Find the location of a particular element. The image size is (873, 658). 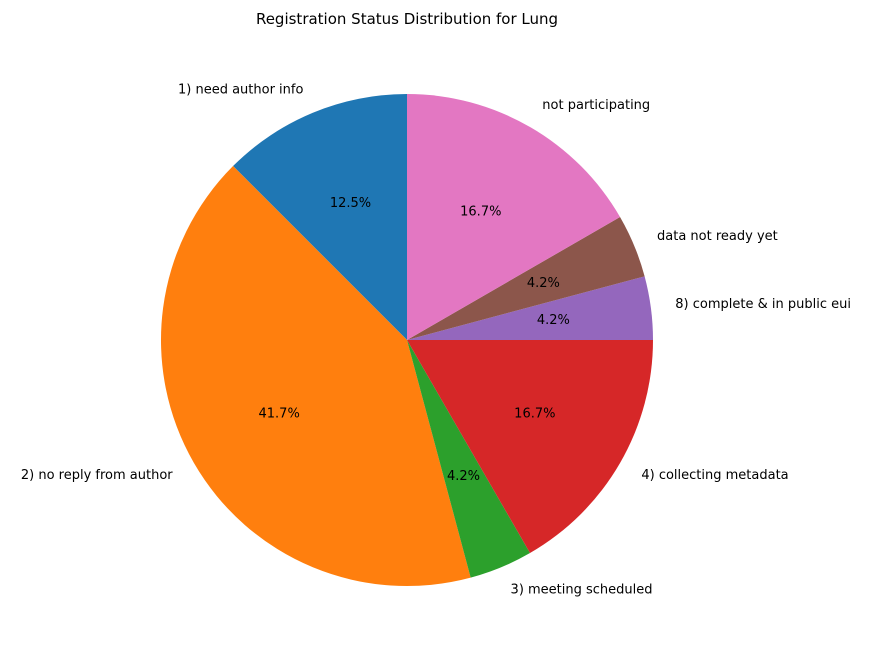

slice-label-4-collecting-metadata: 4) collecting metadata is located at coordinates (714, 475).